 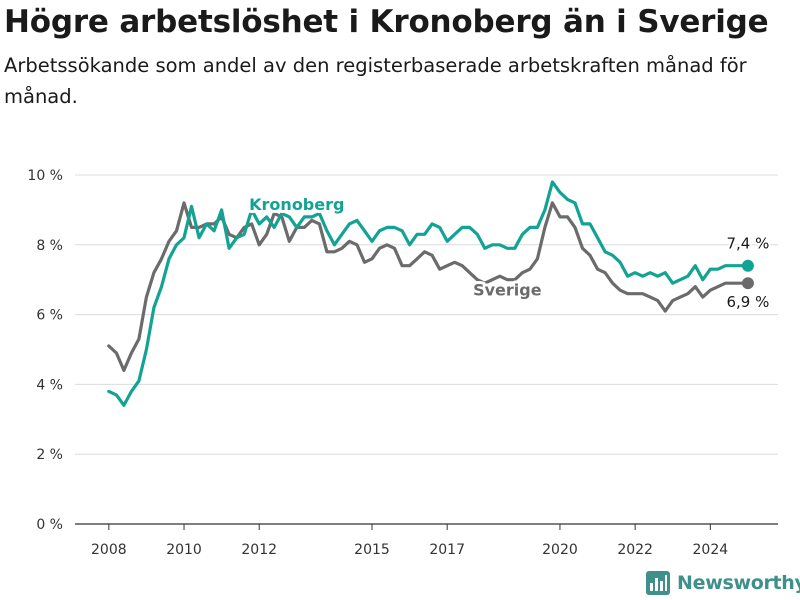 I want to click on bar-chart-logo-icon, so click(x=658, y=583).